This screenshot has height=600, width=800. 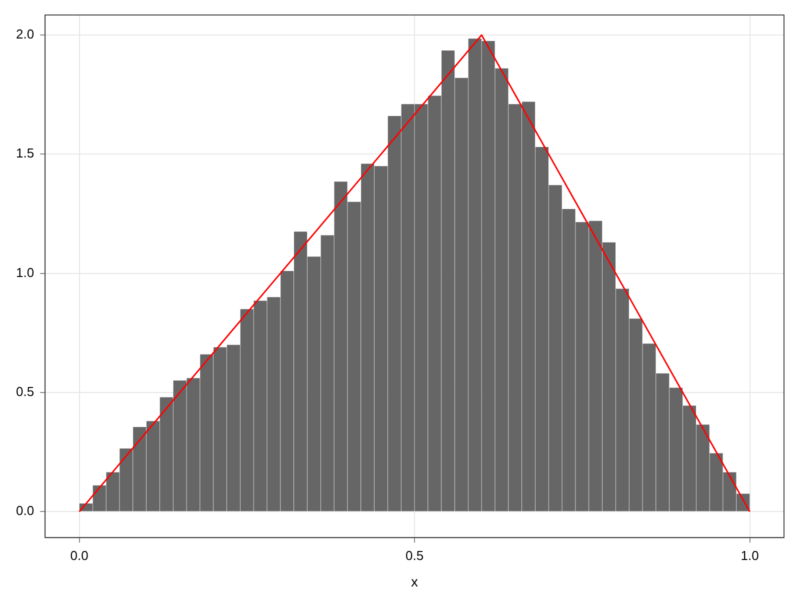 I want to click on x-axis-title: x, so click(x=414, y=581).